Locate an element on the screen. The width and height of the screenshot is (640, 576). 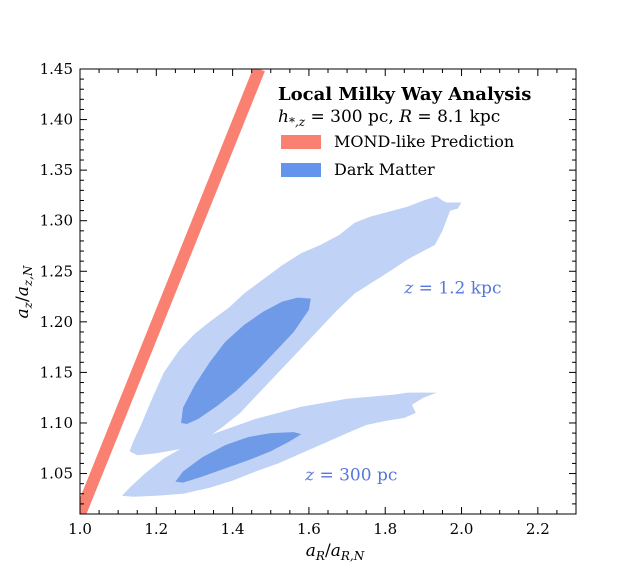
x-tick-label: 1.2 is located at coordinates (156, 529).